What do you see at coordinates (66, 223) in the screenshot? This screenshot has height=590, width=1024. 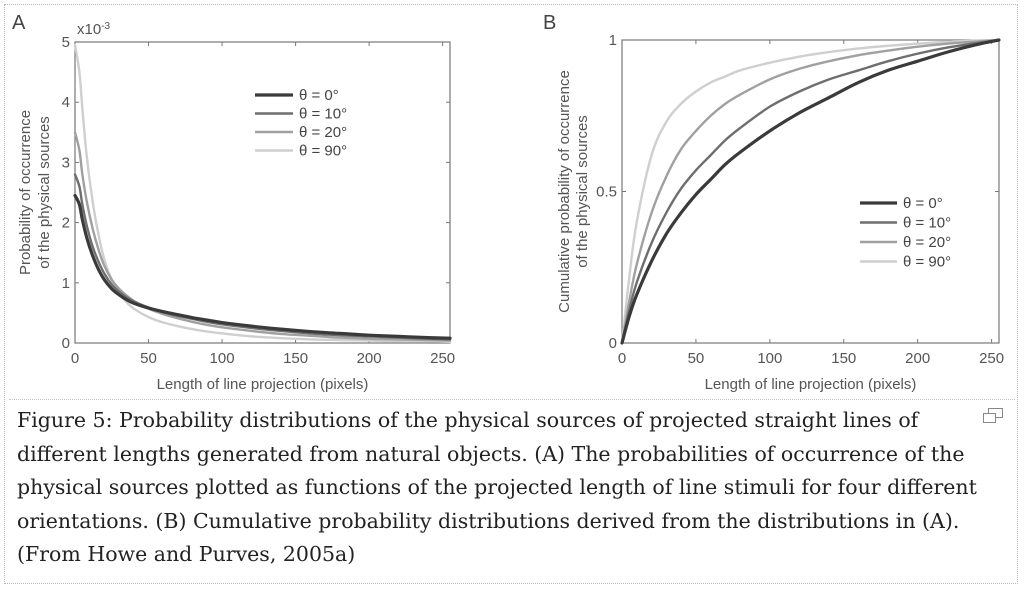 I see `y-tick-label: 2` at bounding box center [66, 223].